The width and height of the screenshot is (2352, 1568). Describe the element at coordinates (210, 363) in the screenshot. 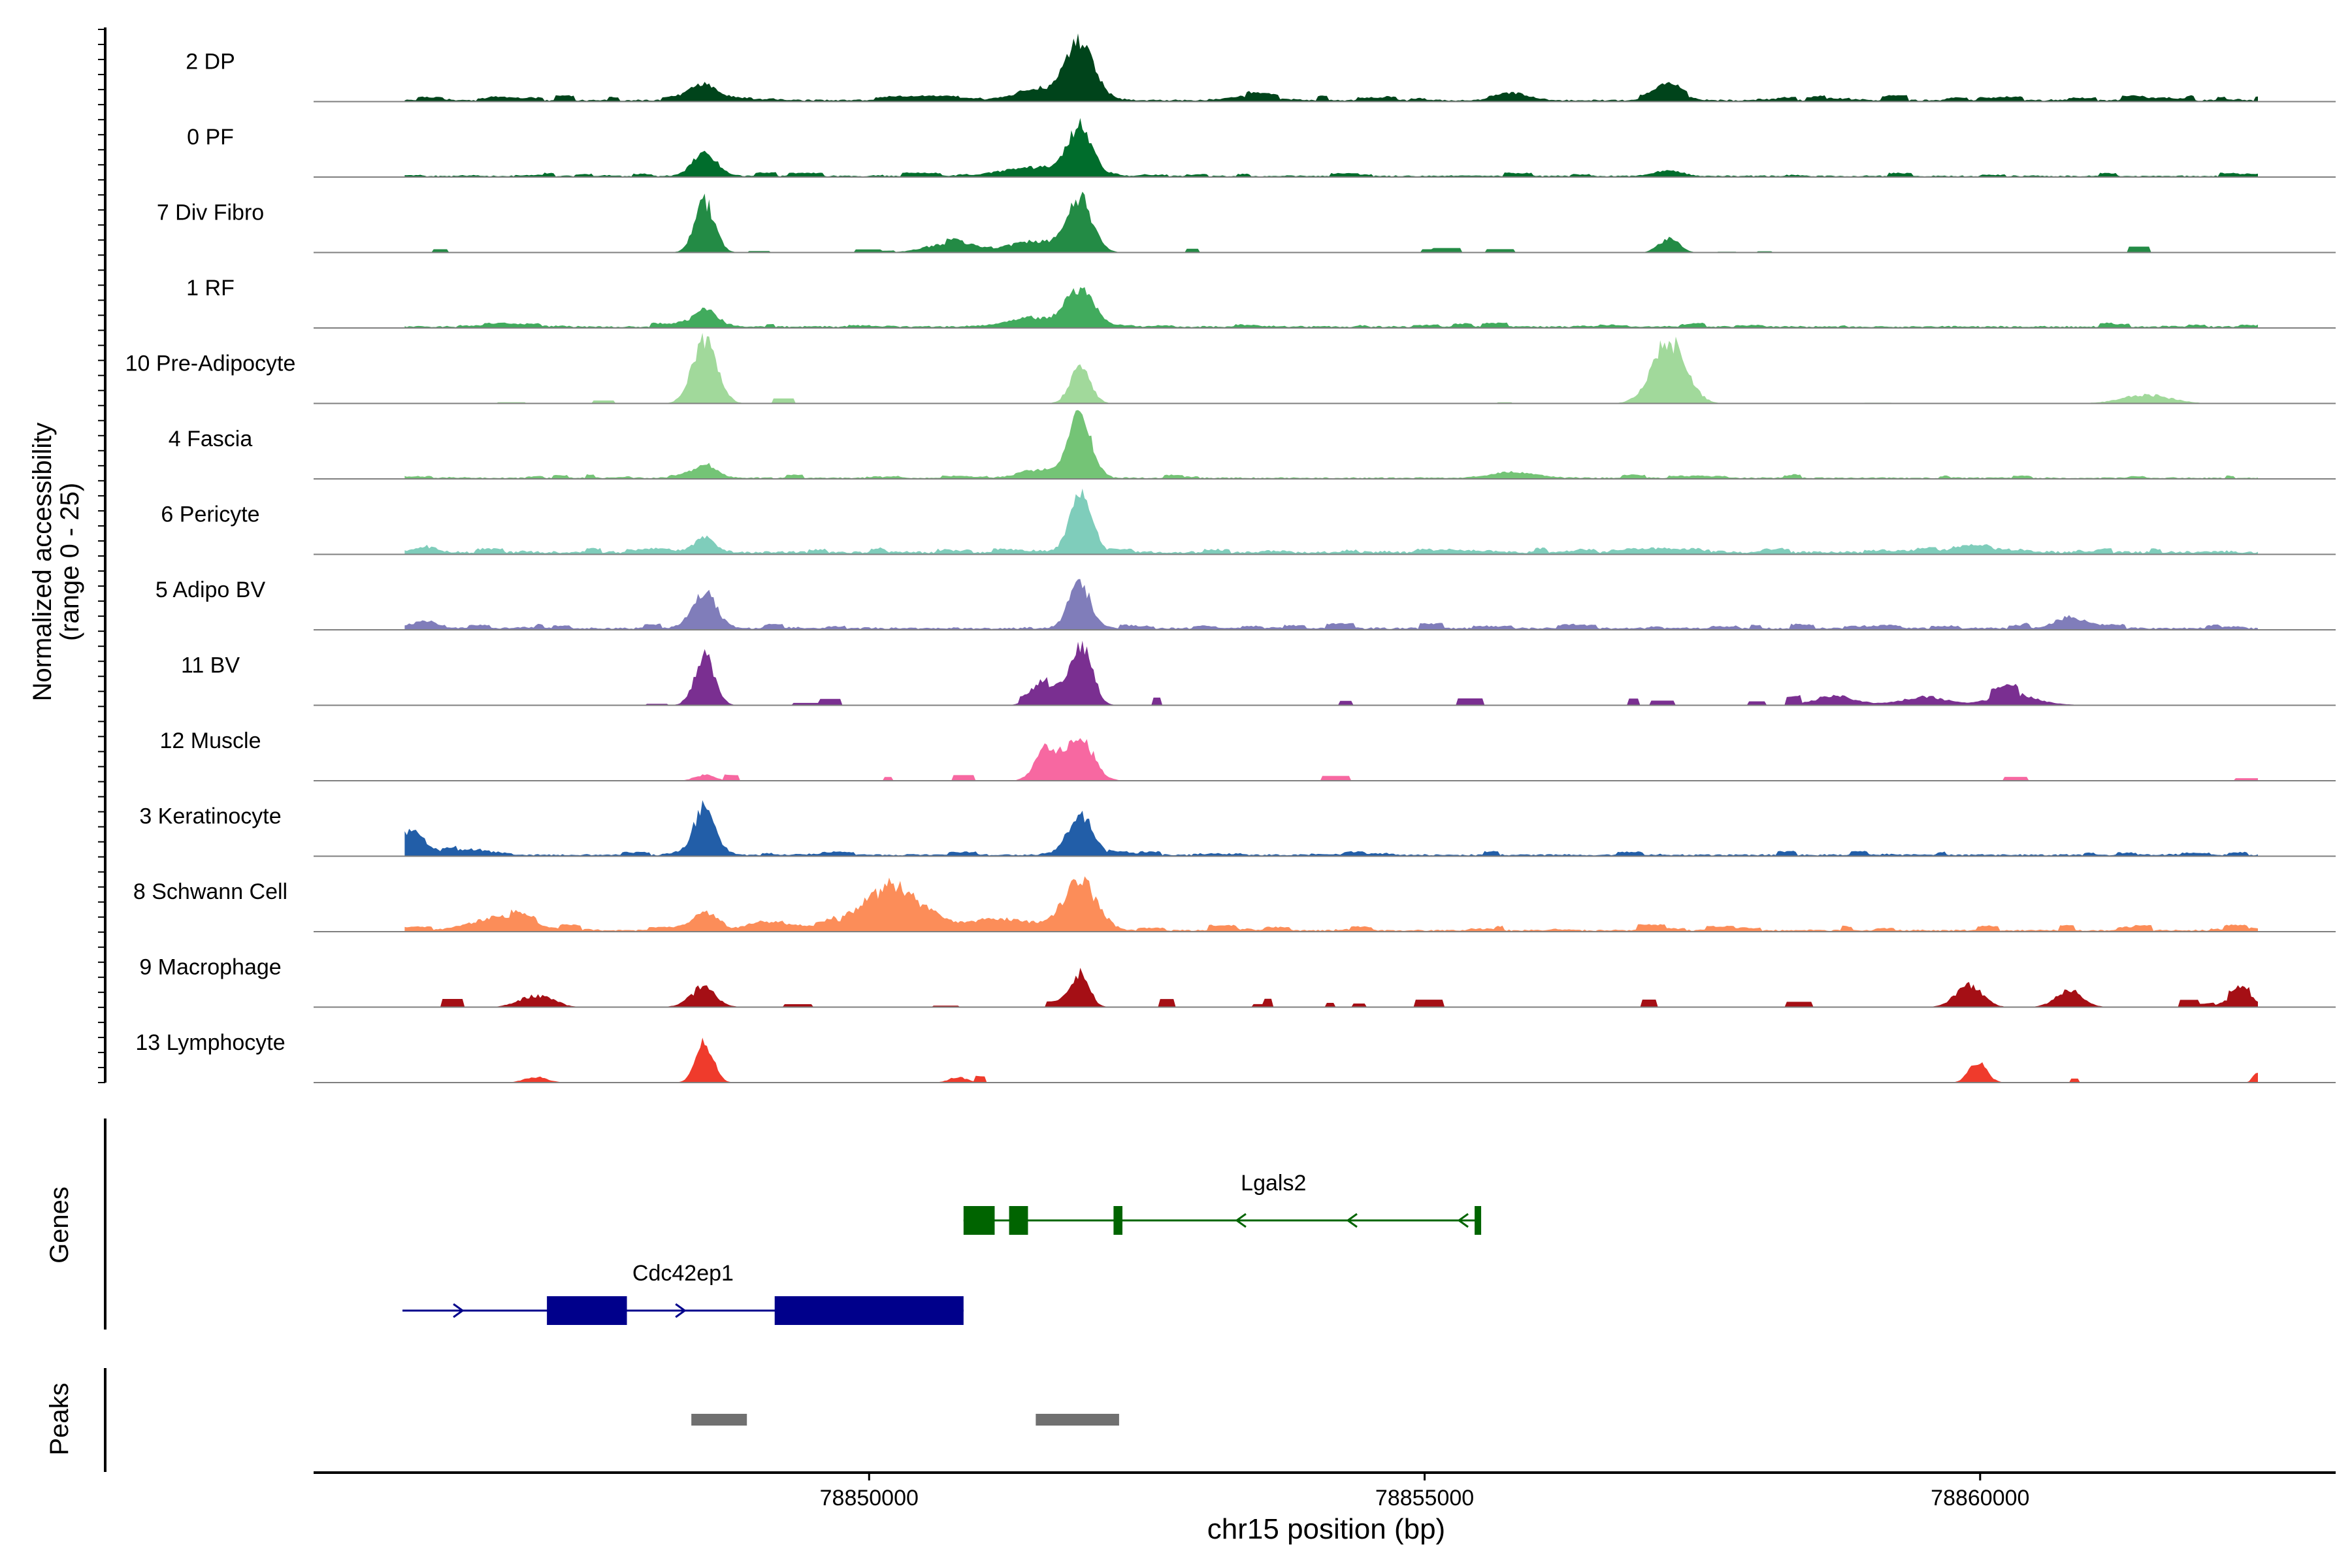

I see `track-label: 10 Pre-Adipocyte` at that location.